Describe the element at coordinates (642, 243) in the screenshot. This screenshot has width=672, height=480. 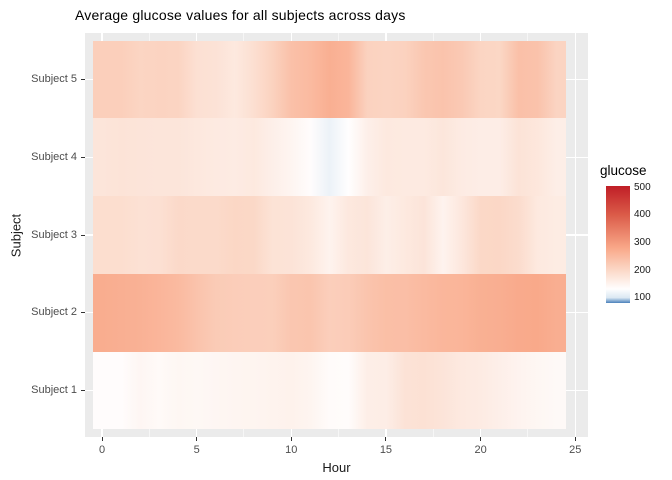
I see `legend-tick-label: 300` at that location.